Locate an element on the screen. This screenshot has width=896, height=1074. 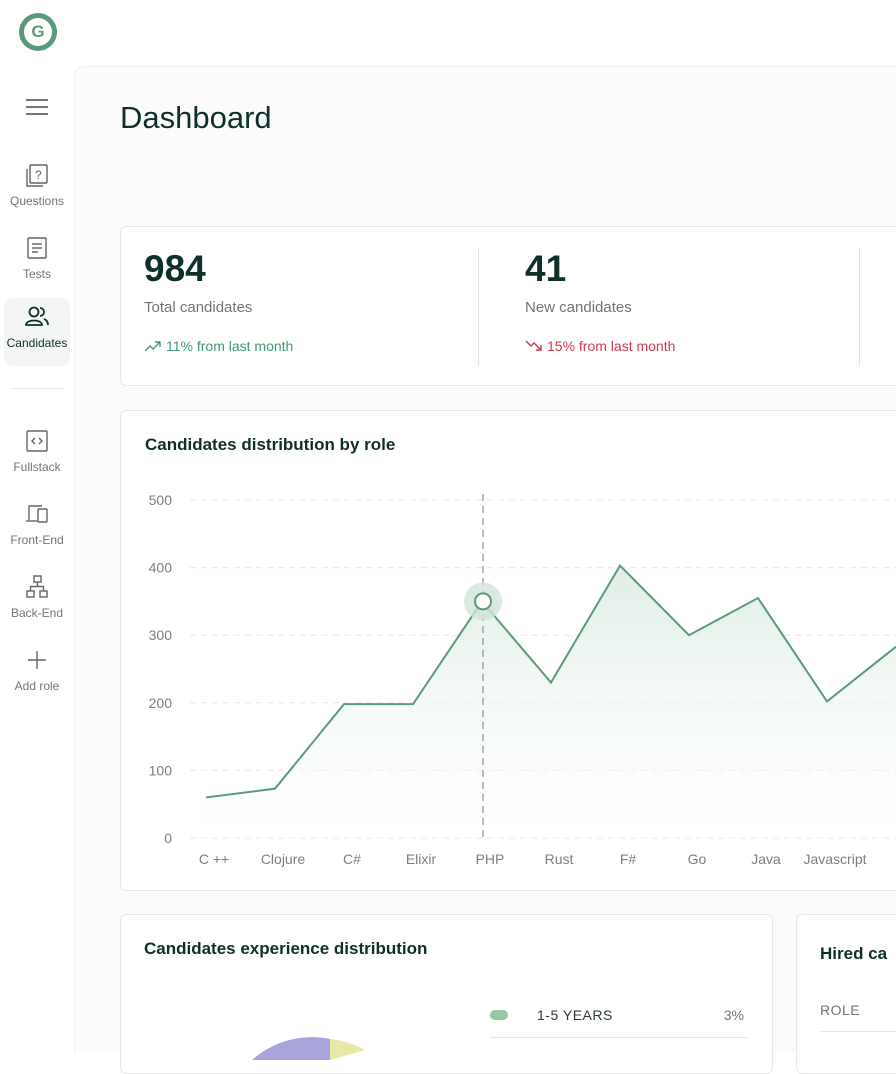
sidebar-item-tests: Tests is located at coordinates (37, 260).